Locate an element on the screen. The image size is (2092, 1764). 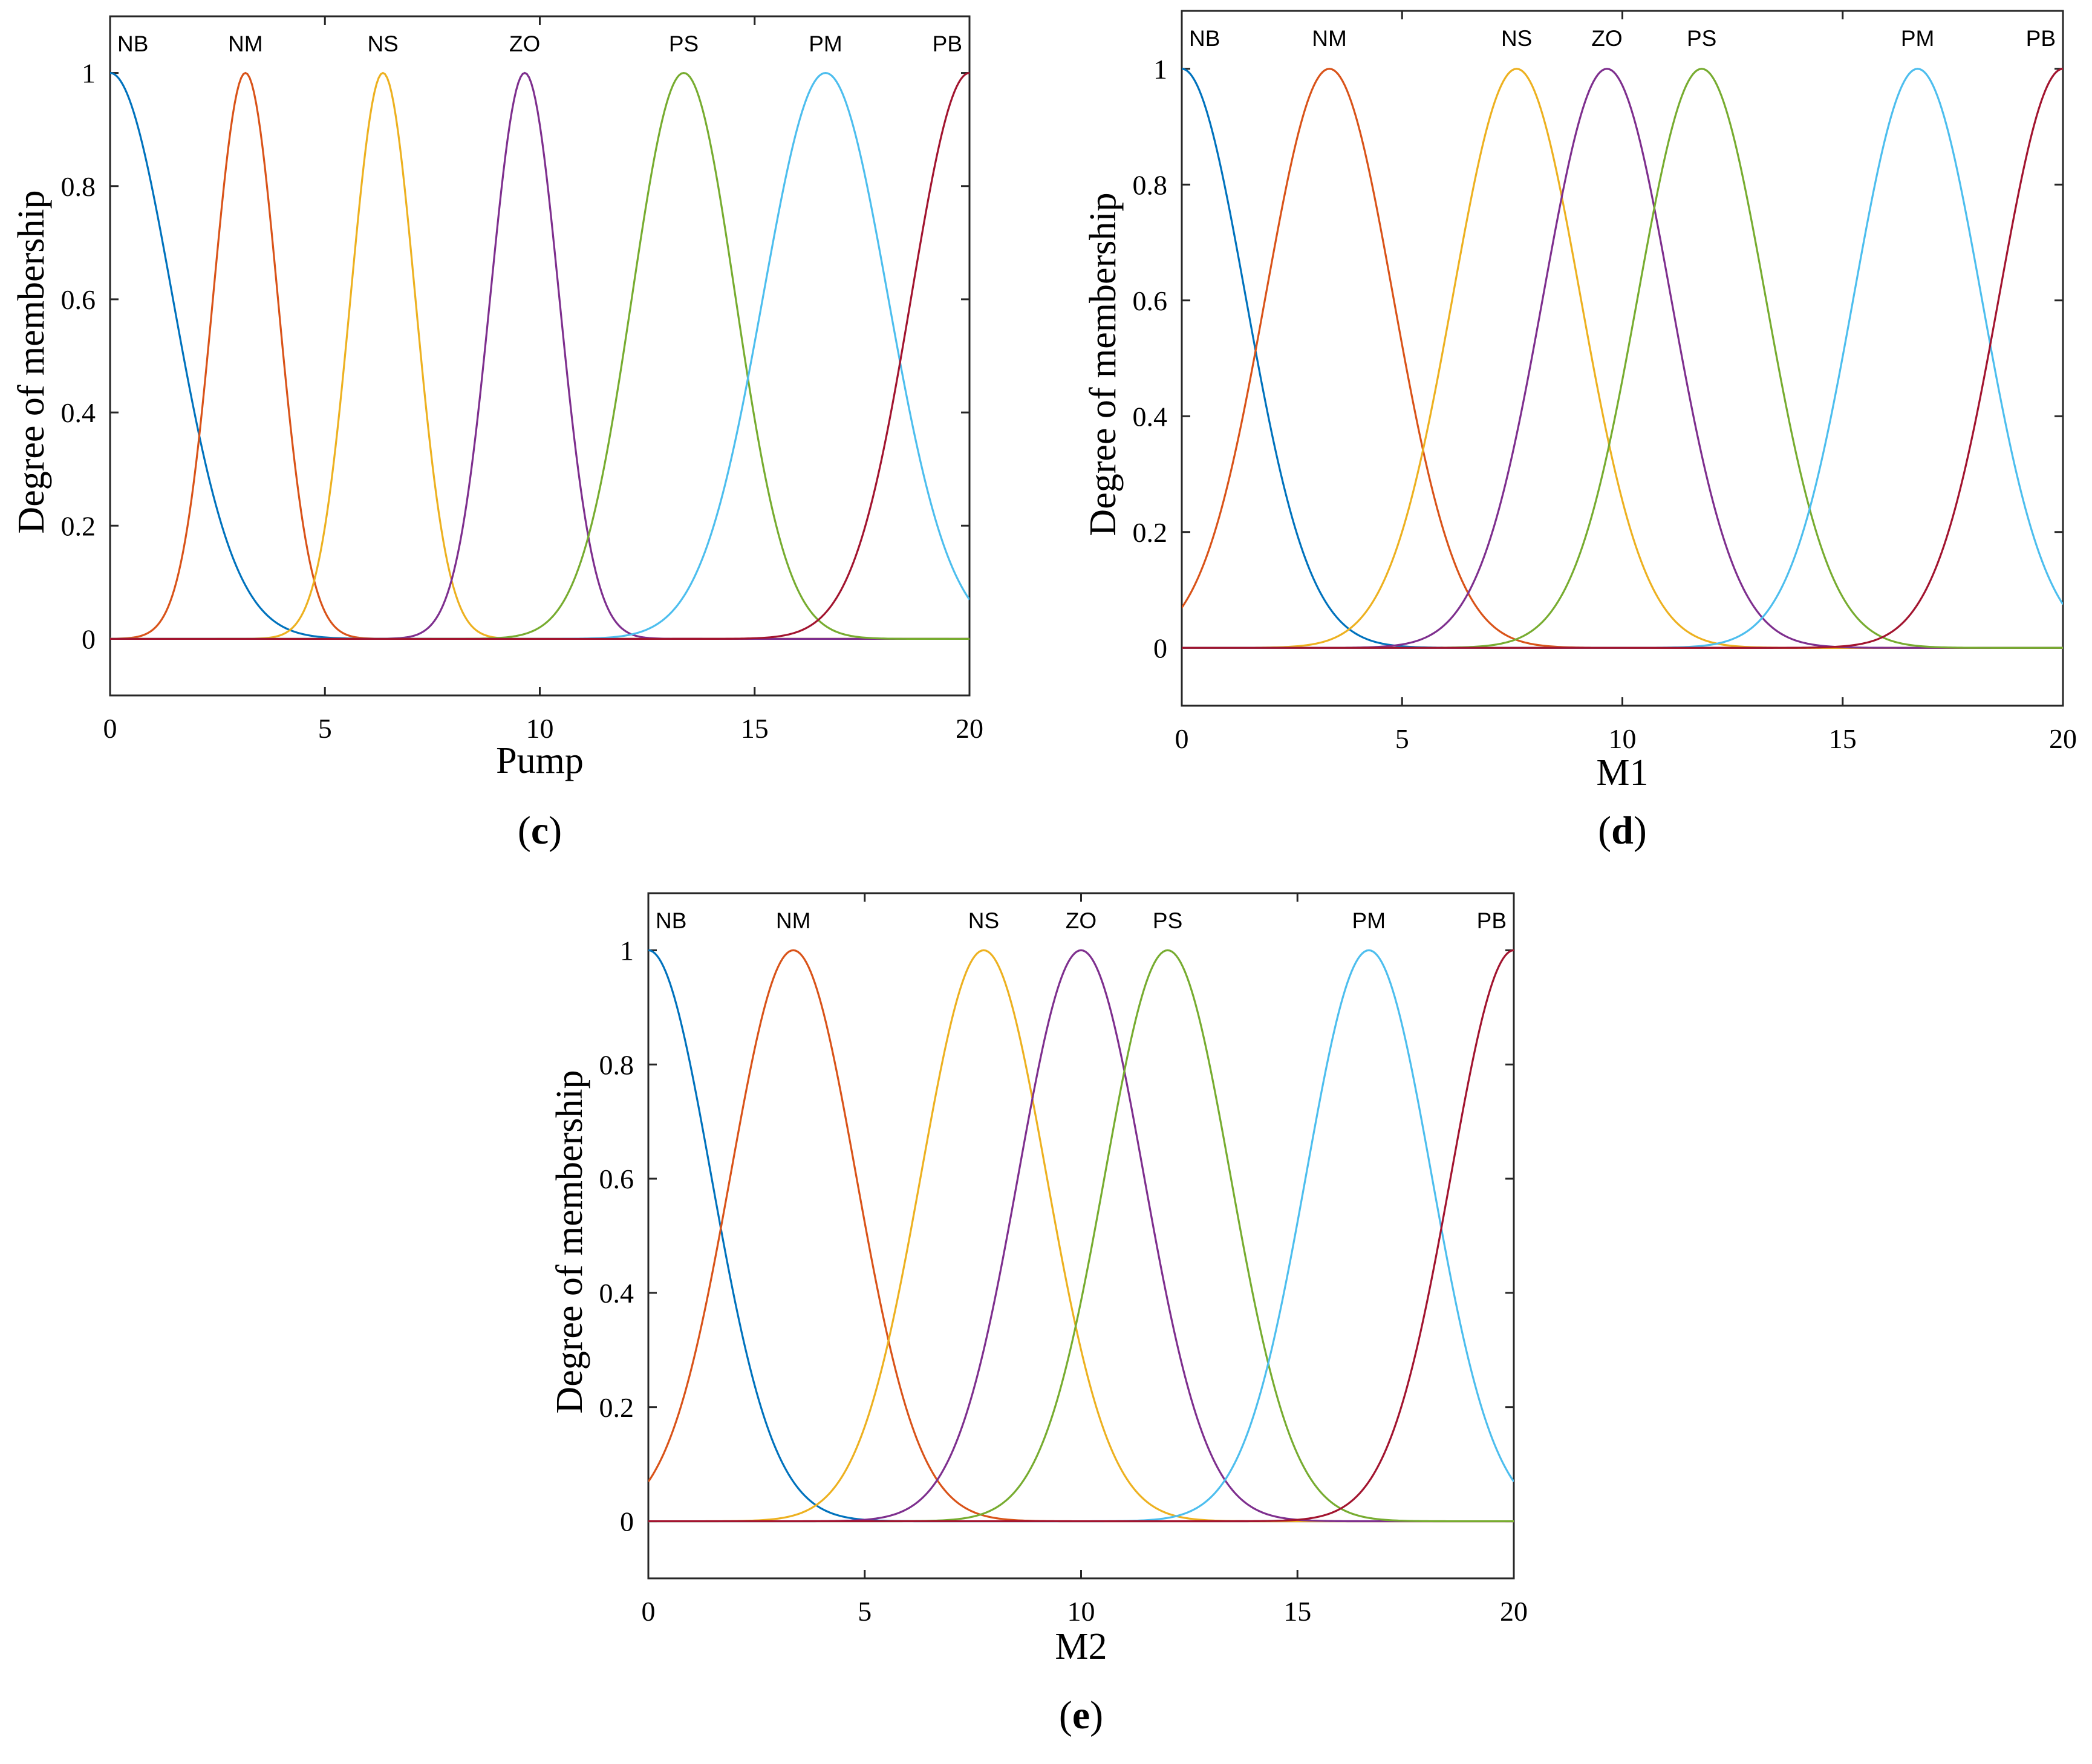
x-axis-label: M1 is located at coordinates (1622, 773).